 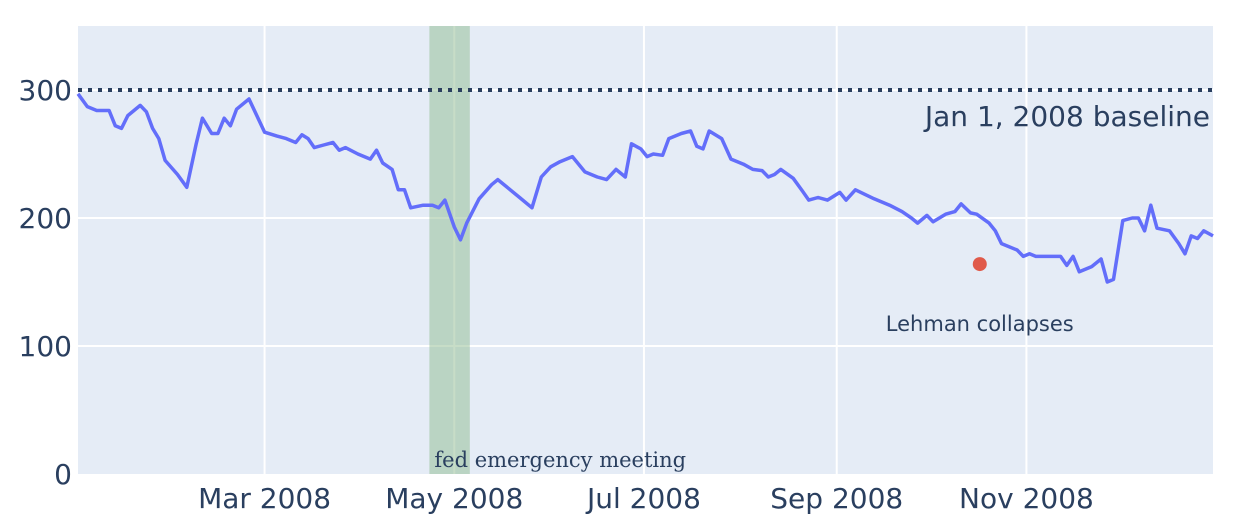 What do you see at coordinates (264, 498) in the screenshot?
I see `x-tick-label: Mar 2008` at bounding box center [264, 498].